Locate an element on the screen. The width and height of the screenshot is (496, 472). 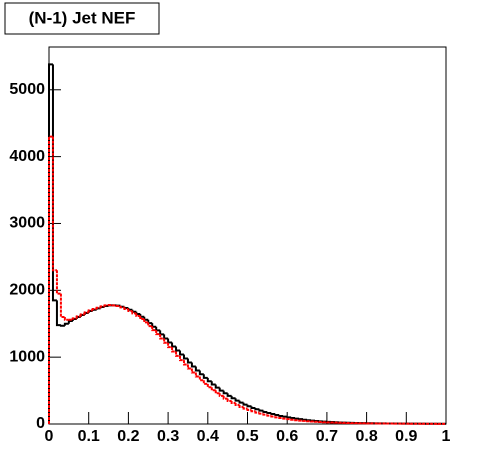
x-tick-label: 0.3 is located at coordinates (168, 436).